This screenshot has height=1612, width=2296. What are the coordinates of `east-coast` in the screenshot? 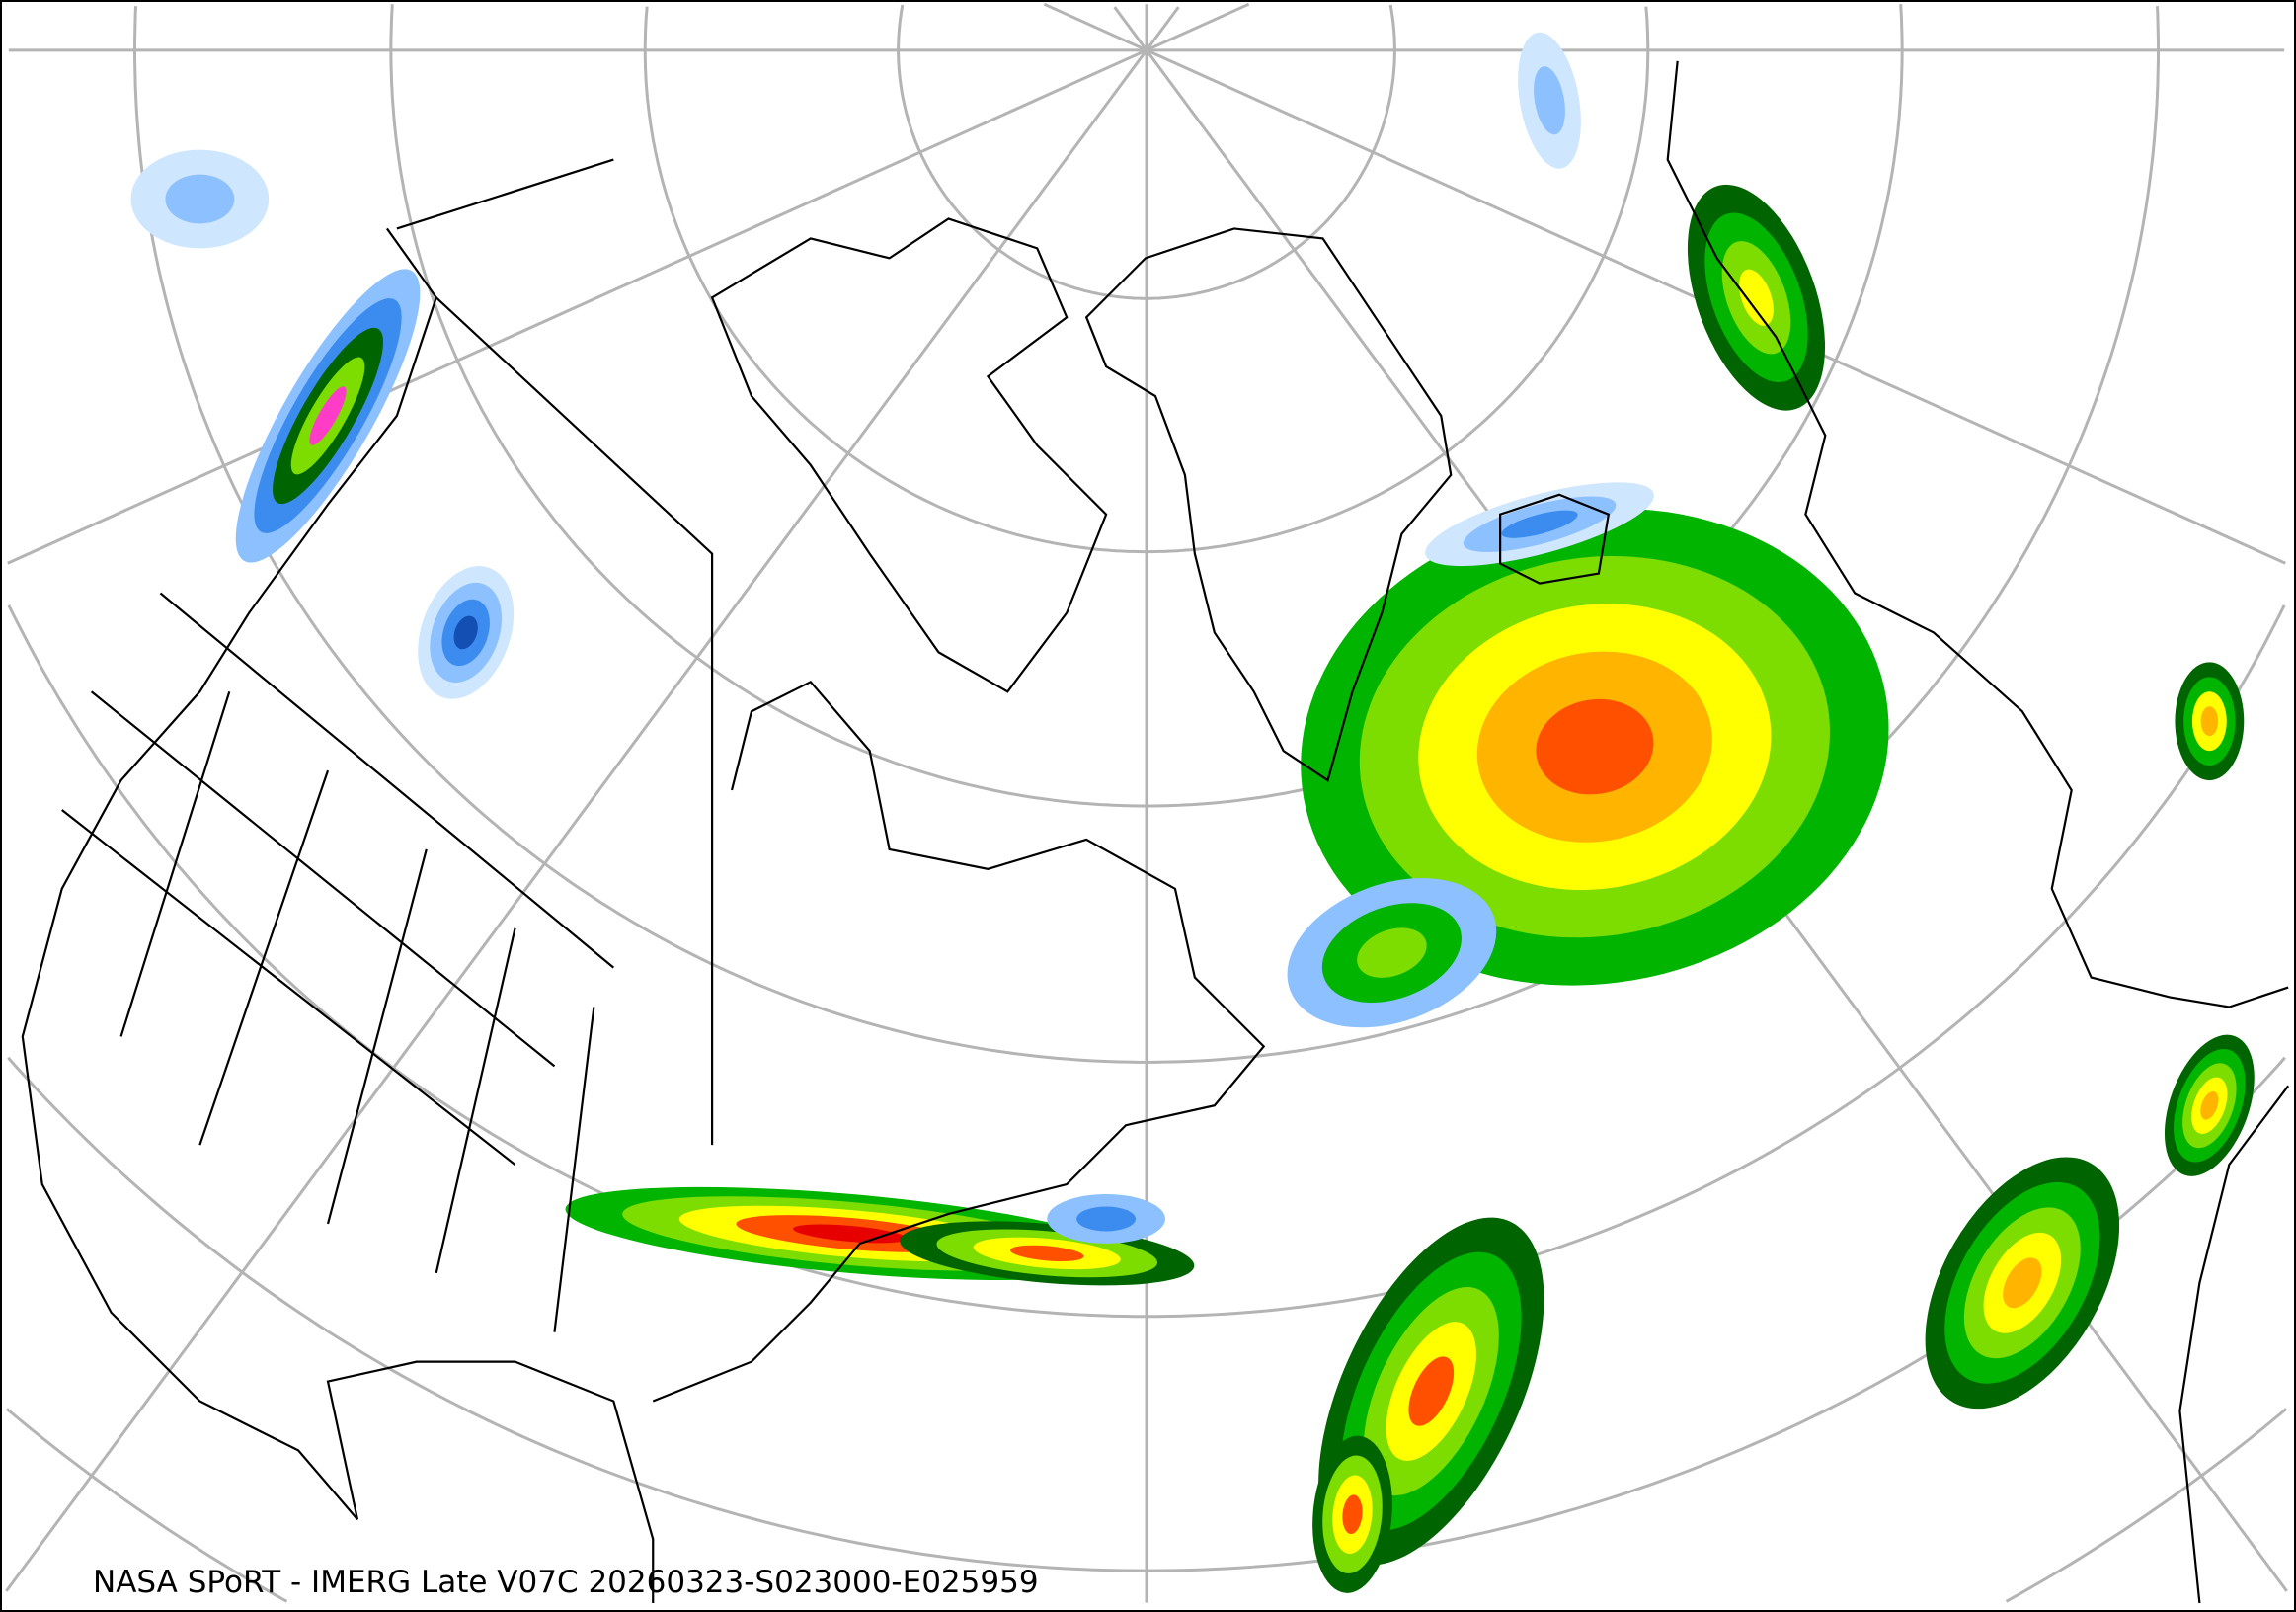 It's located at (959, 1042).